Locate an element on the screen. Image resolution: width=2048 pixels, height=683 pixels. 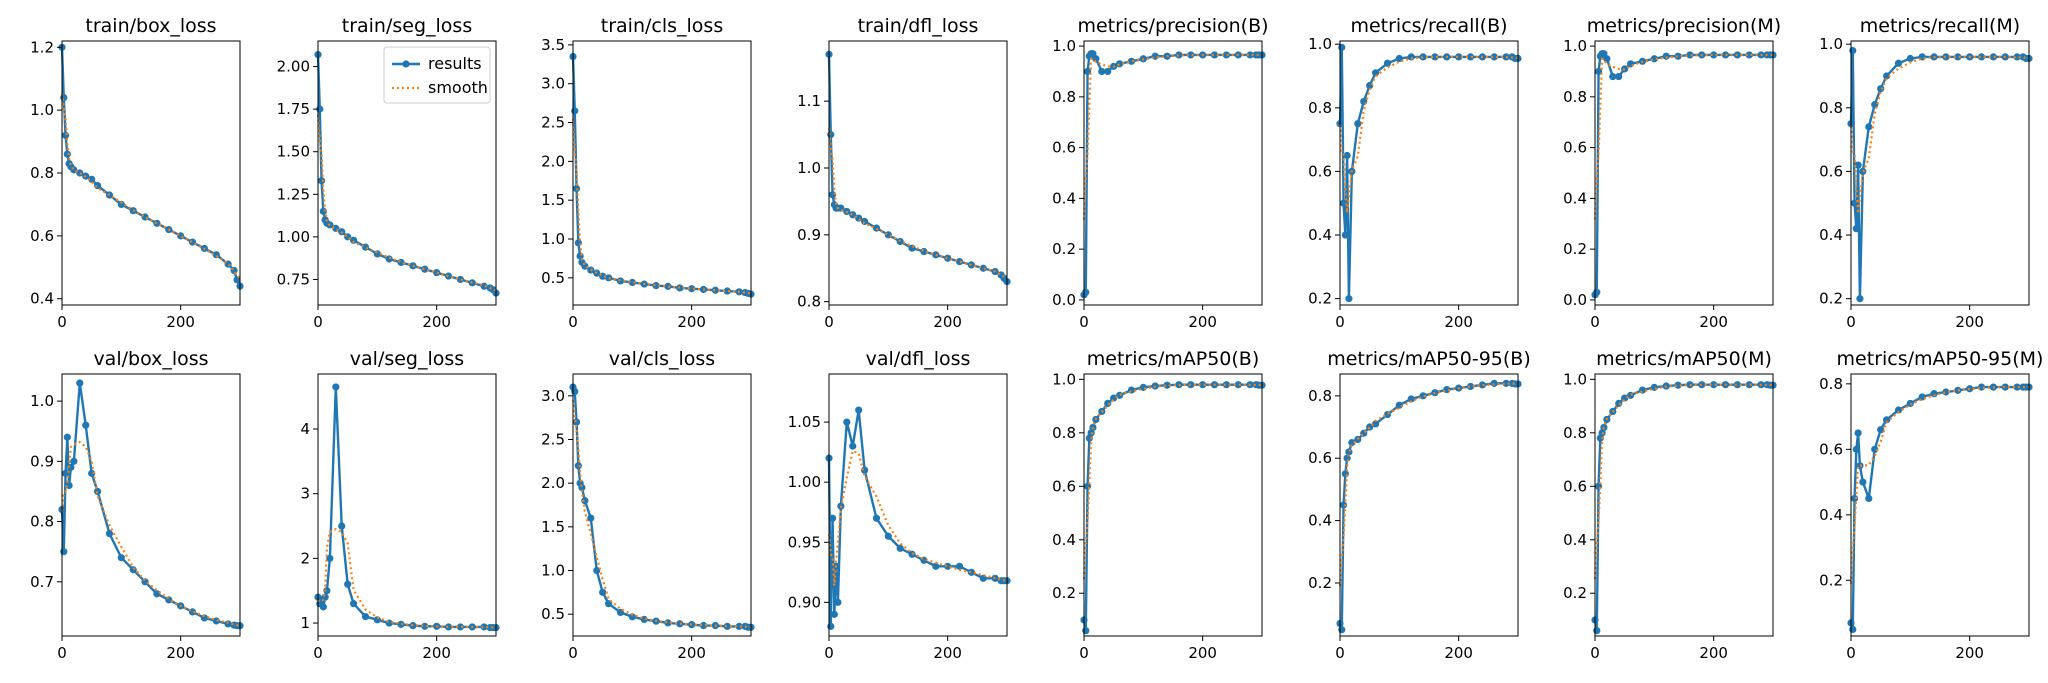
panel-title: metrics/precision(B) is located at coordinates (1172, 26).